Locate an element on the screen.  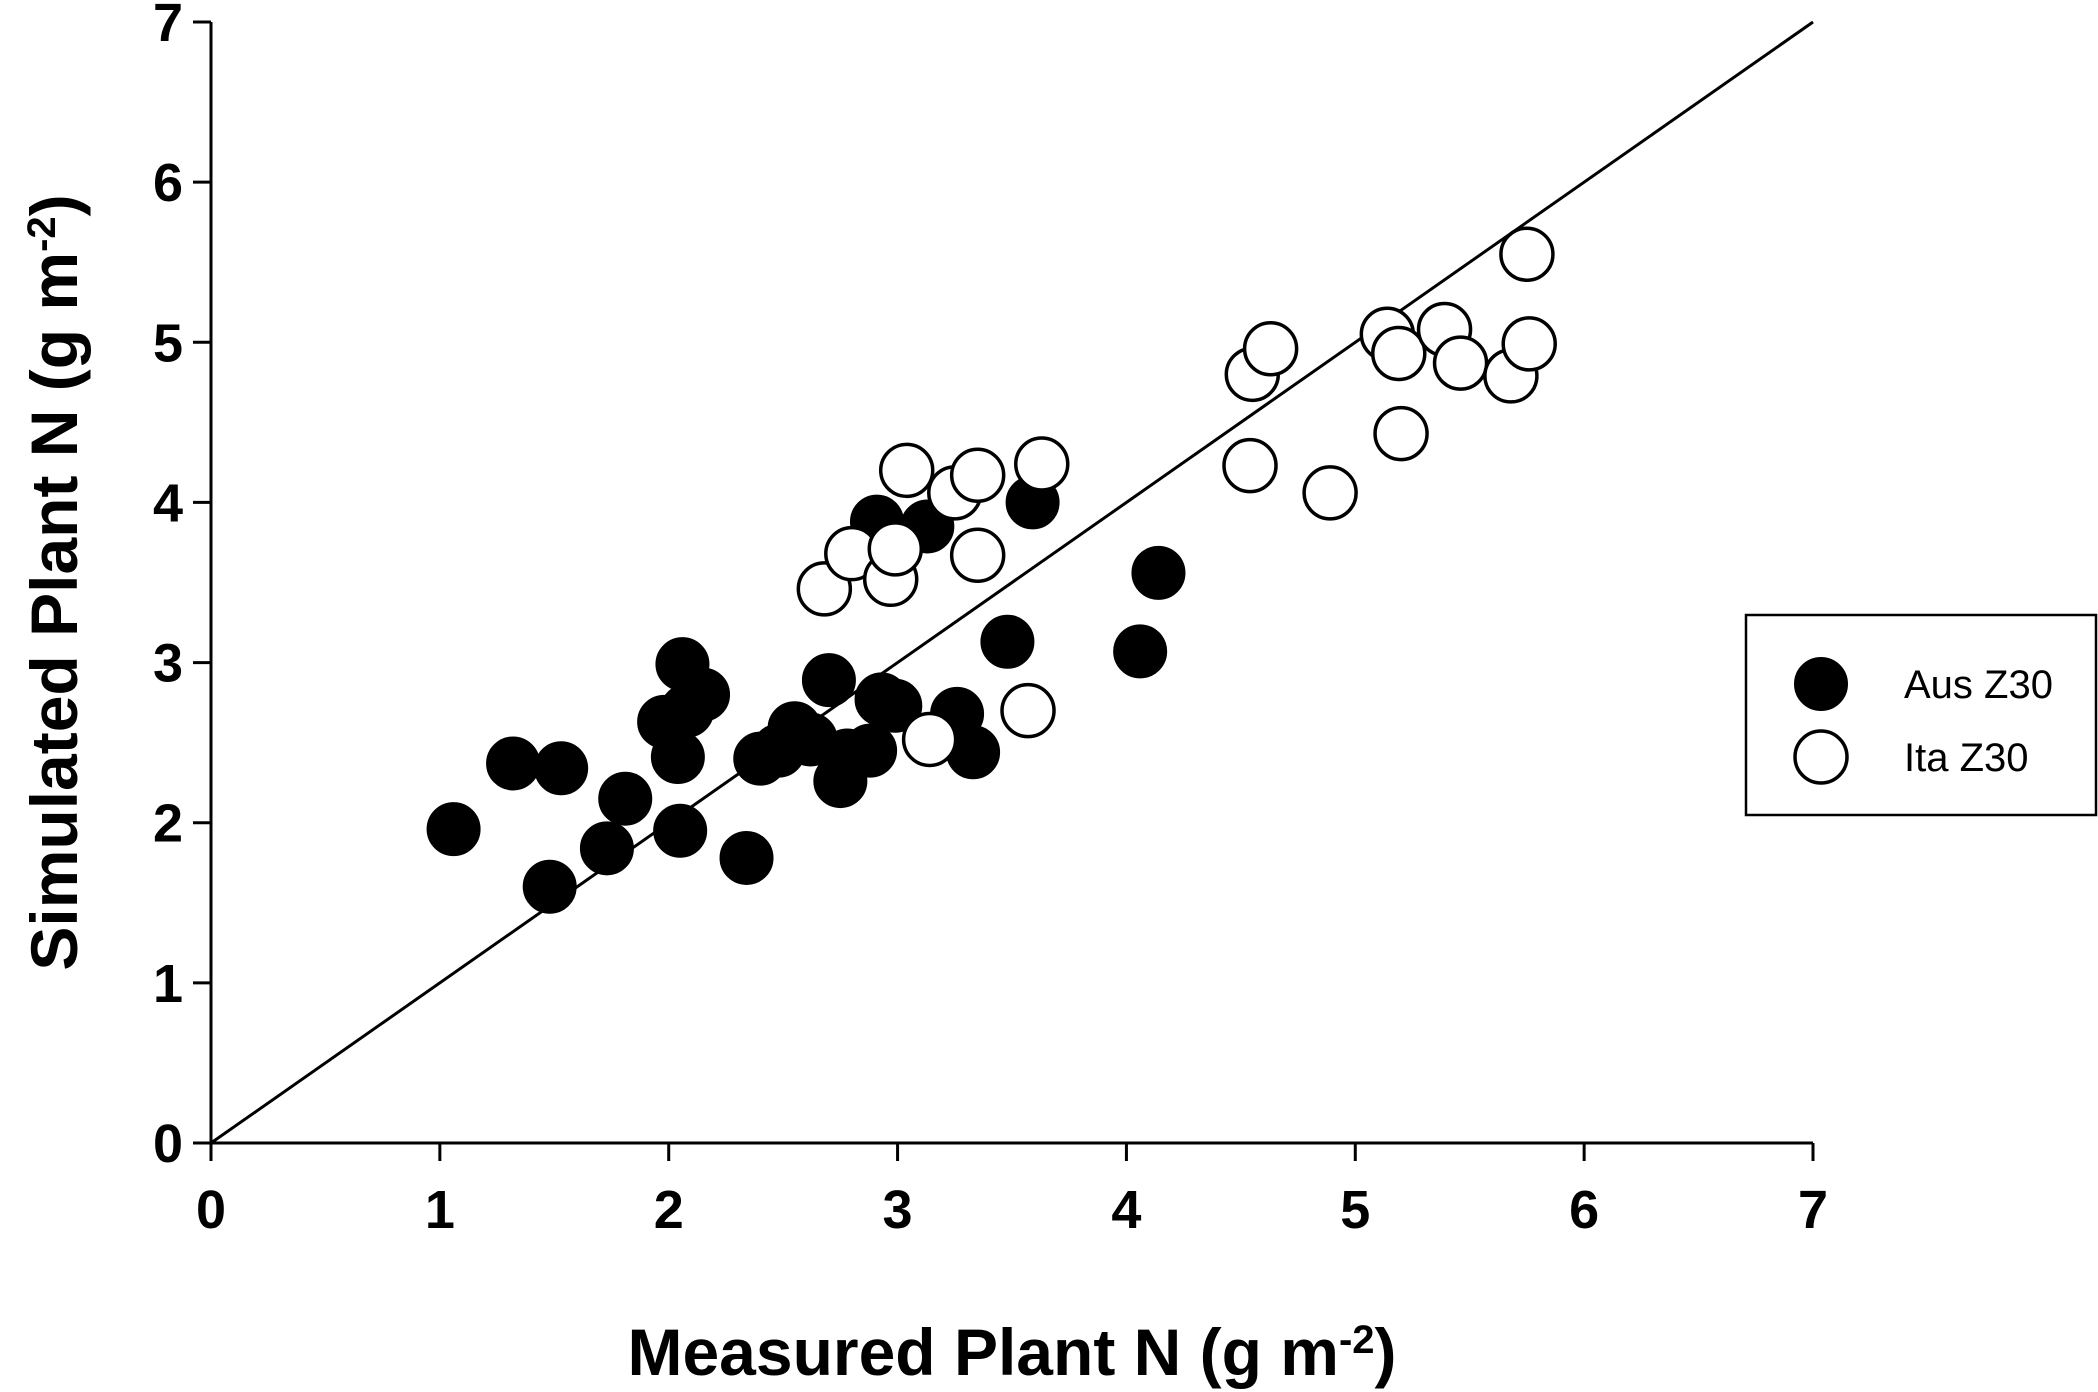
x-tick-label-6: 6 is located at coordinates (1584, 1210).